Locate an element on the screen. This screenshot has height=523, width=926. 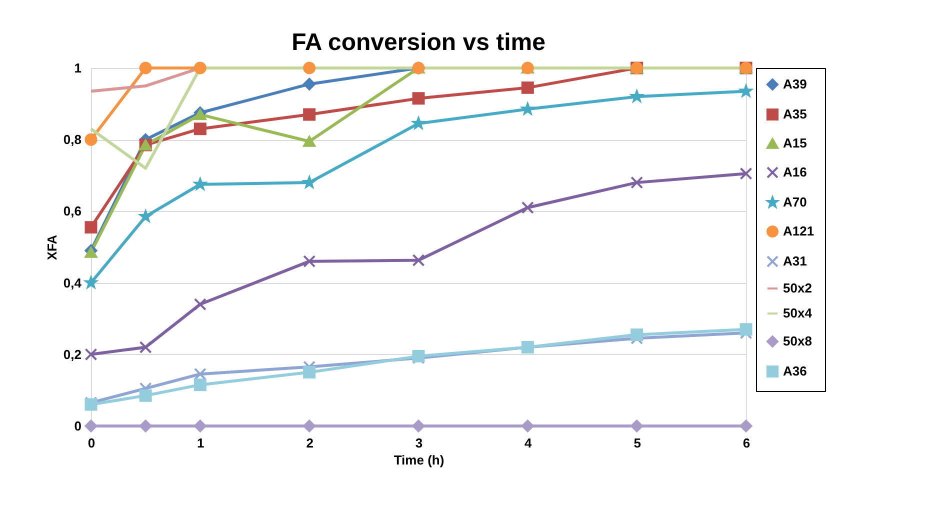
legend-label: 50x8 is located at coordinates (797, 341).